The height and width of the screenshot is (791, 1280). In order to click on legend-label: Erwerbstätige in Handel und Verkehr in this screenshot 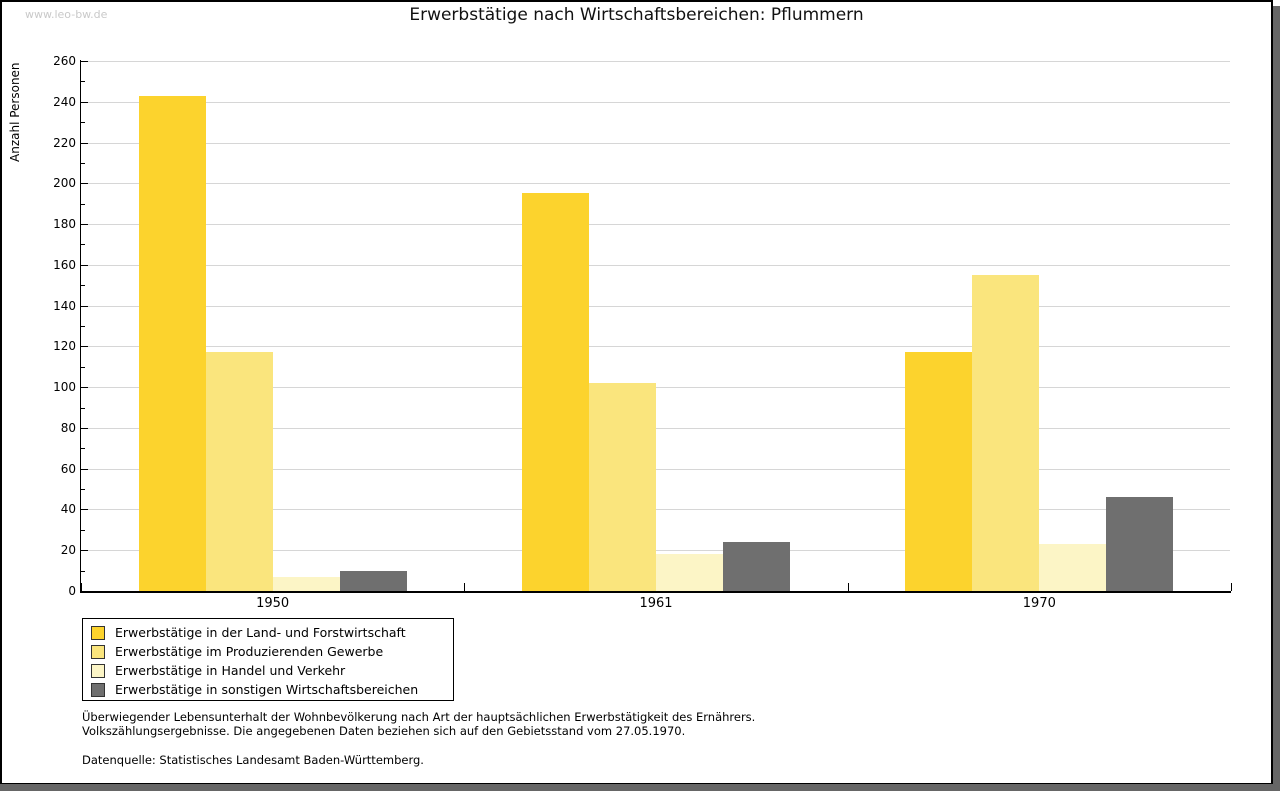, I will do `click(230, 670)`.